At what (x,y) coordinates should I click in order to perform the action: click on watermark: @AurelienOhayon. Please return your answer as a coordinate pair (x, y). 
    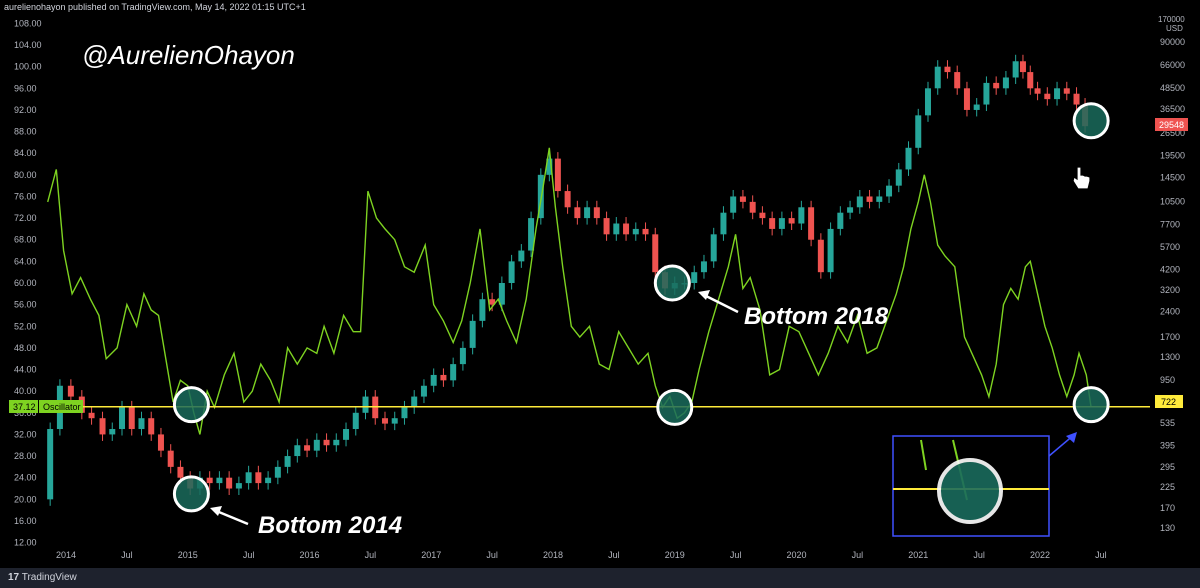
    Looking at the image, I should click on (188, 55).